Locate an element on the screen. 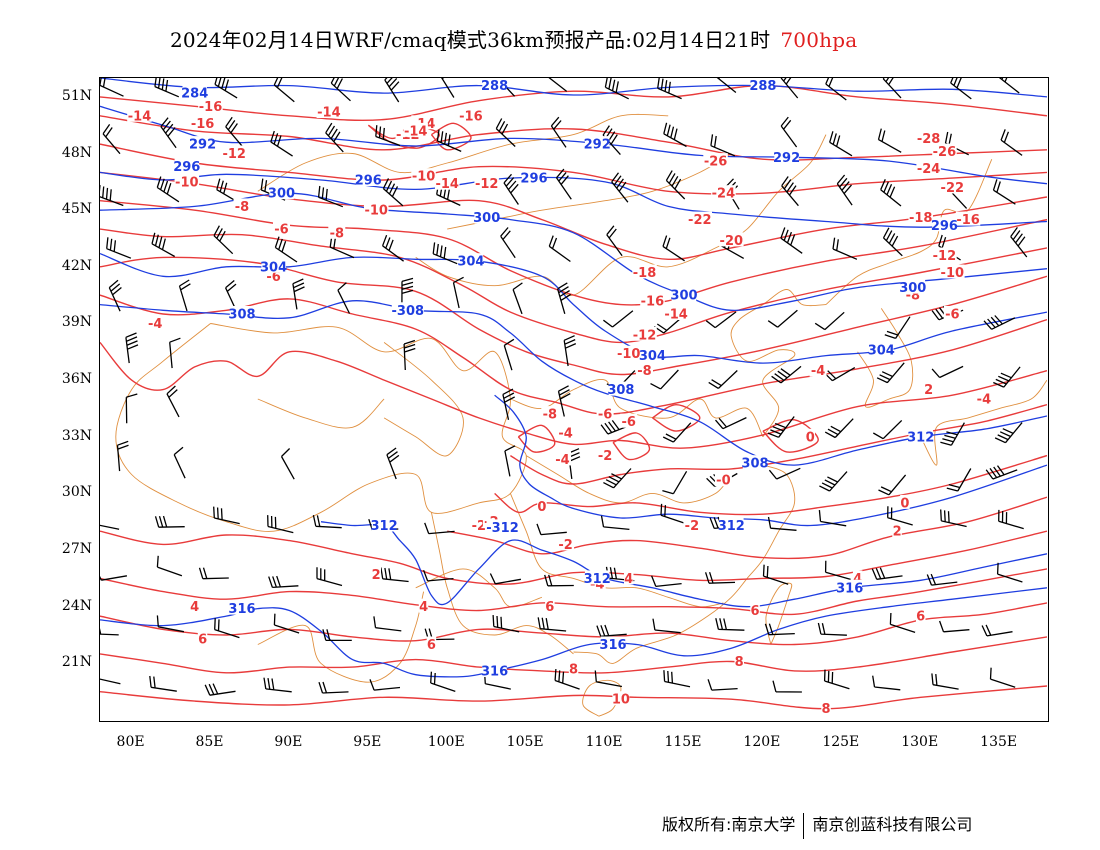 The height and width of the screenshot is (850, 1100). contour-label: 300 is located at coordinates (486, 218).